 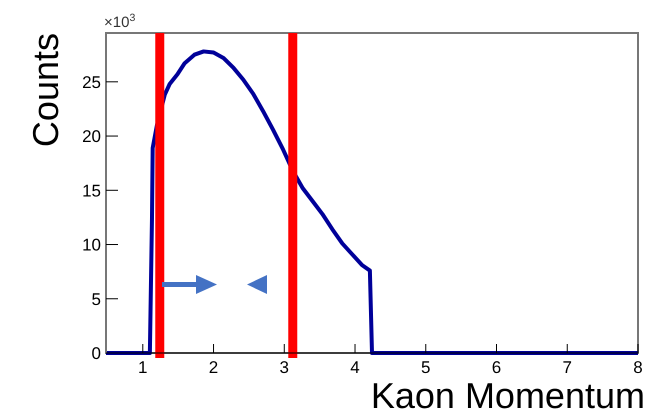 What do you see at coordinates (143, 367) in the screenshot?
I see `x-tick-label: 1` at bounding box center [143, 367].